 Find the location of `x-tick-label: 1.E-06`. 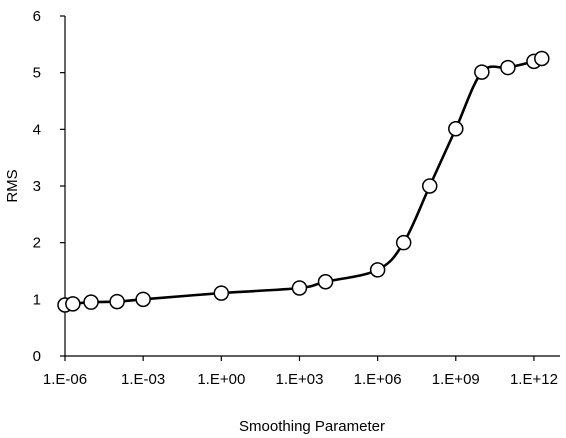

x-tick-label: 1.E-06 is located at coordinates (65, 379).